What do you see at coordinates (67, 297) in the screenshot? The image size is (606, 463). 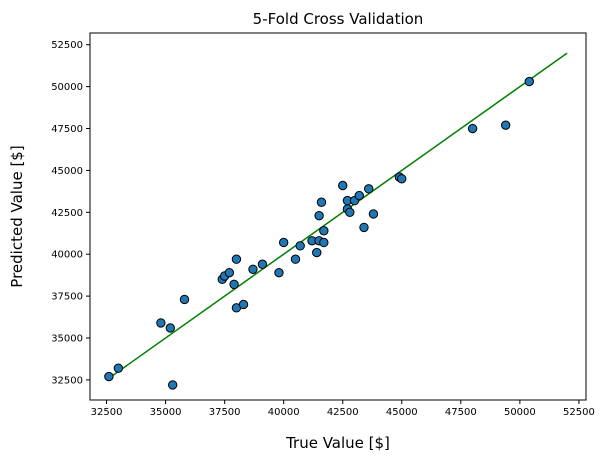 I see `y-tick-label: 37500` at bounding box center [67, 297].